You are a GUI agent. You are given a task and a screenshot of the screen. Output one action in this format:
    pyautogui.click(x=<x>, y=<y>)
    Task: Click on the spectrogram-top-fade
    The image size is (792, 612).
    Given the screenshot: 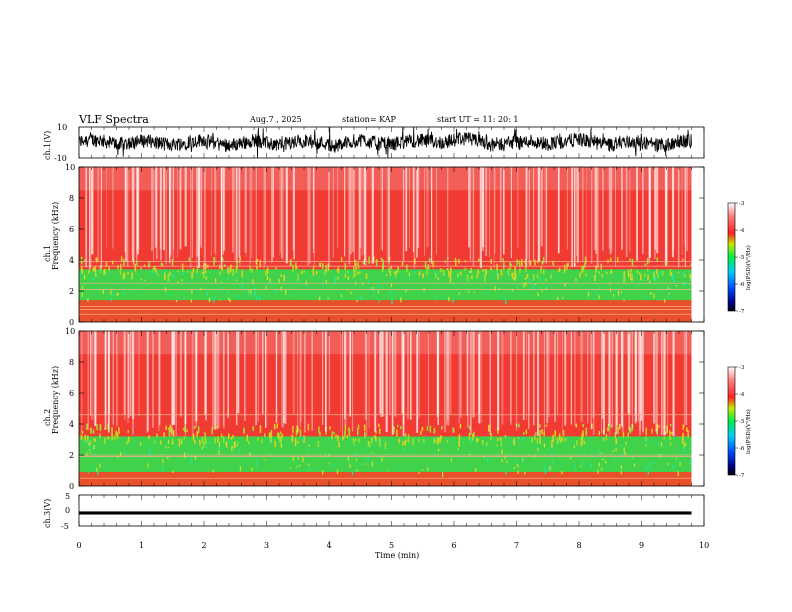 What is the action you would take?
    pyautogui.click(x=385, y=179)
    